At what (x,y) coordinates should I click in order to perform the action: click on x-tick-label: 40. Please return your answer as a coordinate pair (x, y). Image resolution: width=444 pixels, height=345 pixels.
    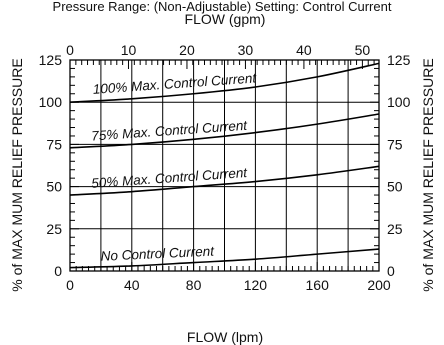
    Looking at the image, I should click on (132, 285).